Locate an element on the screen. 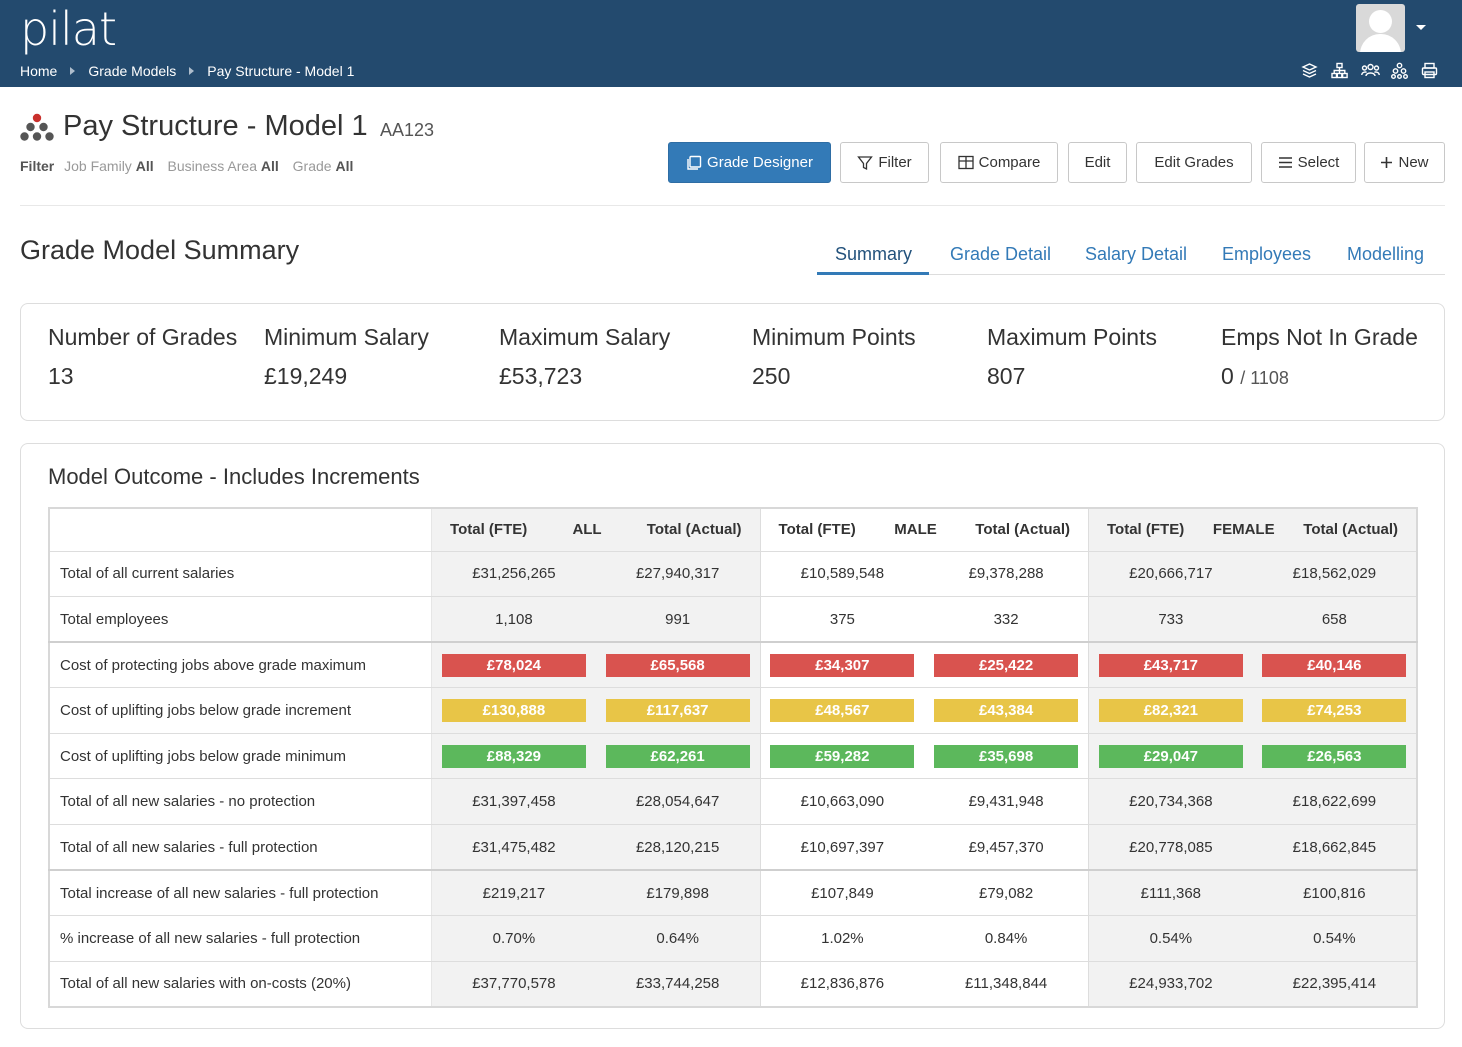  tab-salary-detail: Salary Detail is located at coordinates (1136, 254).